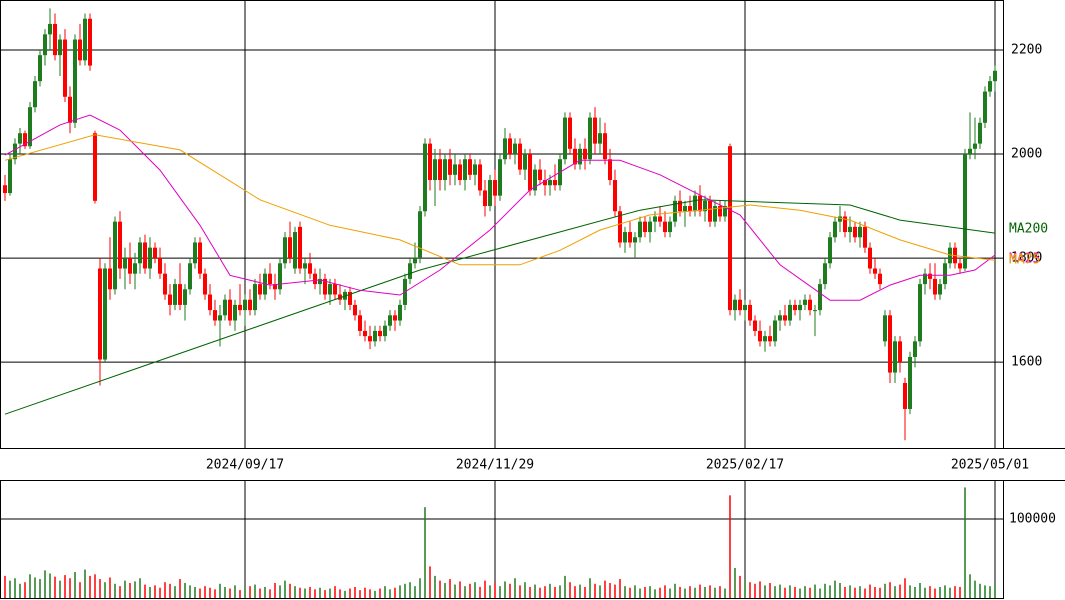  I want to click on legend-label: MA75, so click(1024, 260).